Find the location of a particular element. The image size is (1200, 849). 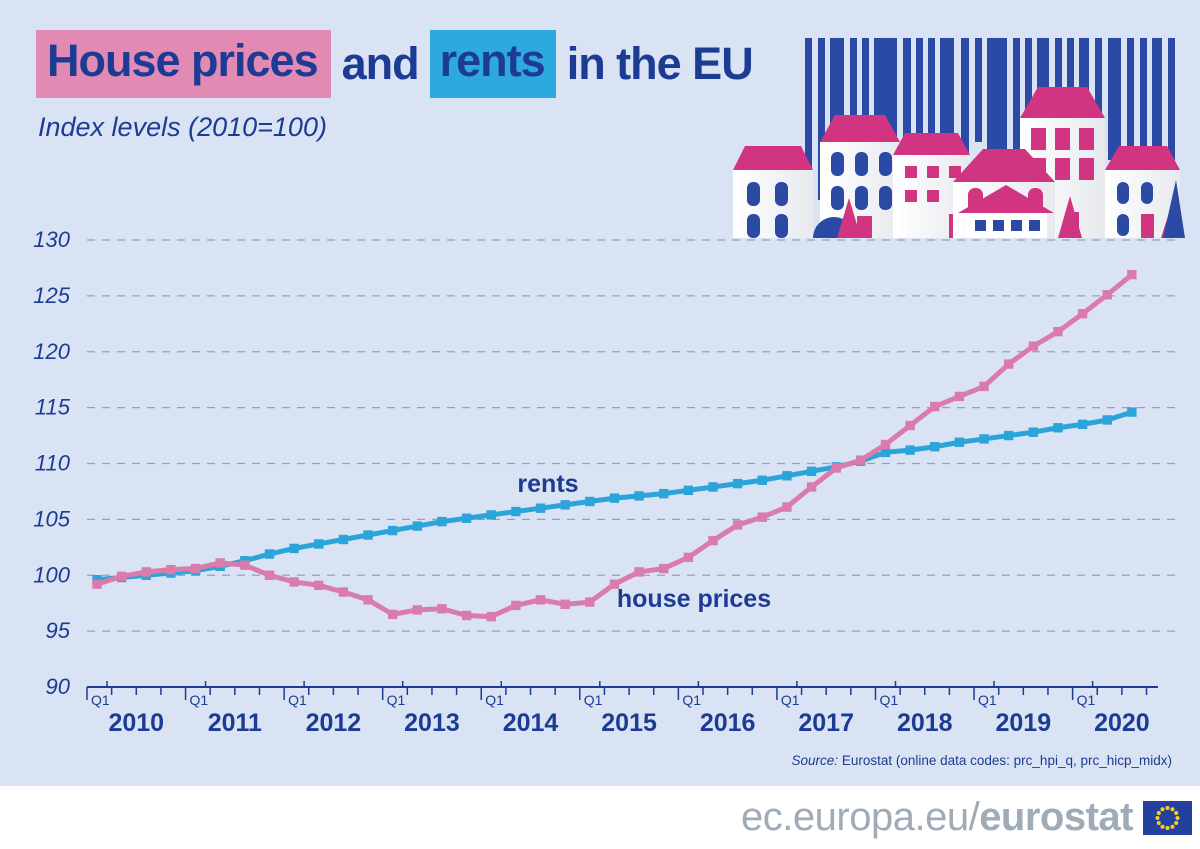

url-bold: eurostat is located at coordinates (1056, 817).